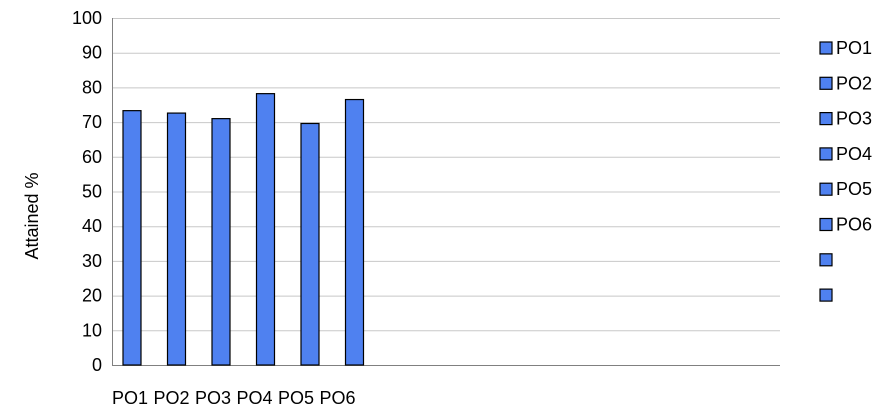  I want to click on y-axis-ticks: 0 10 20 30 40 50 60 70 80 90 100, so click(87, 191).